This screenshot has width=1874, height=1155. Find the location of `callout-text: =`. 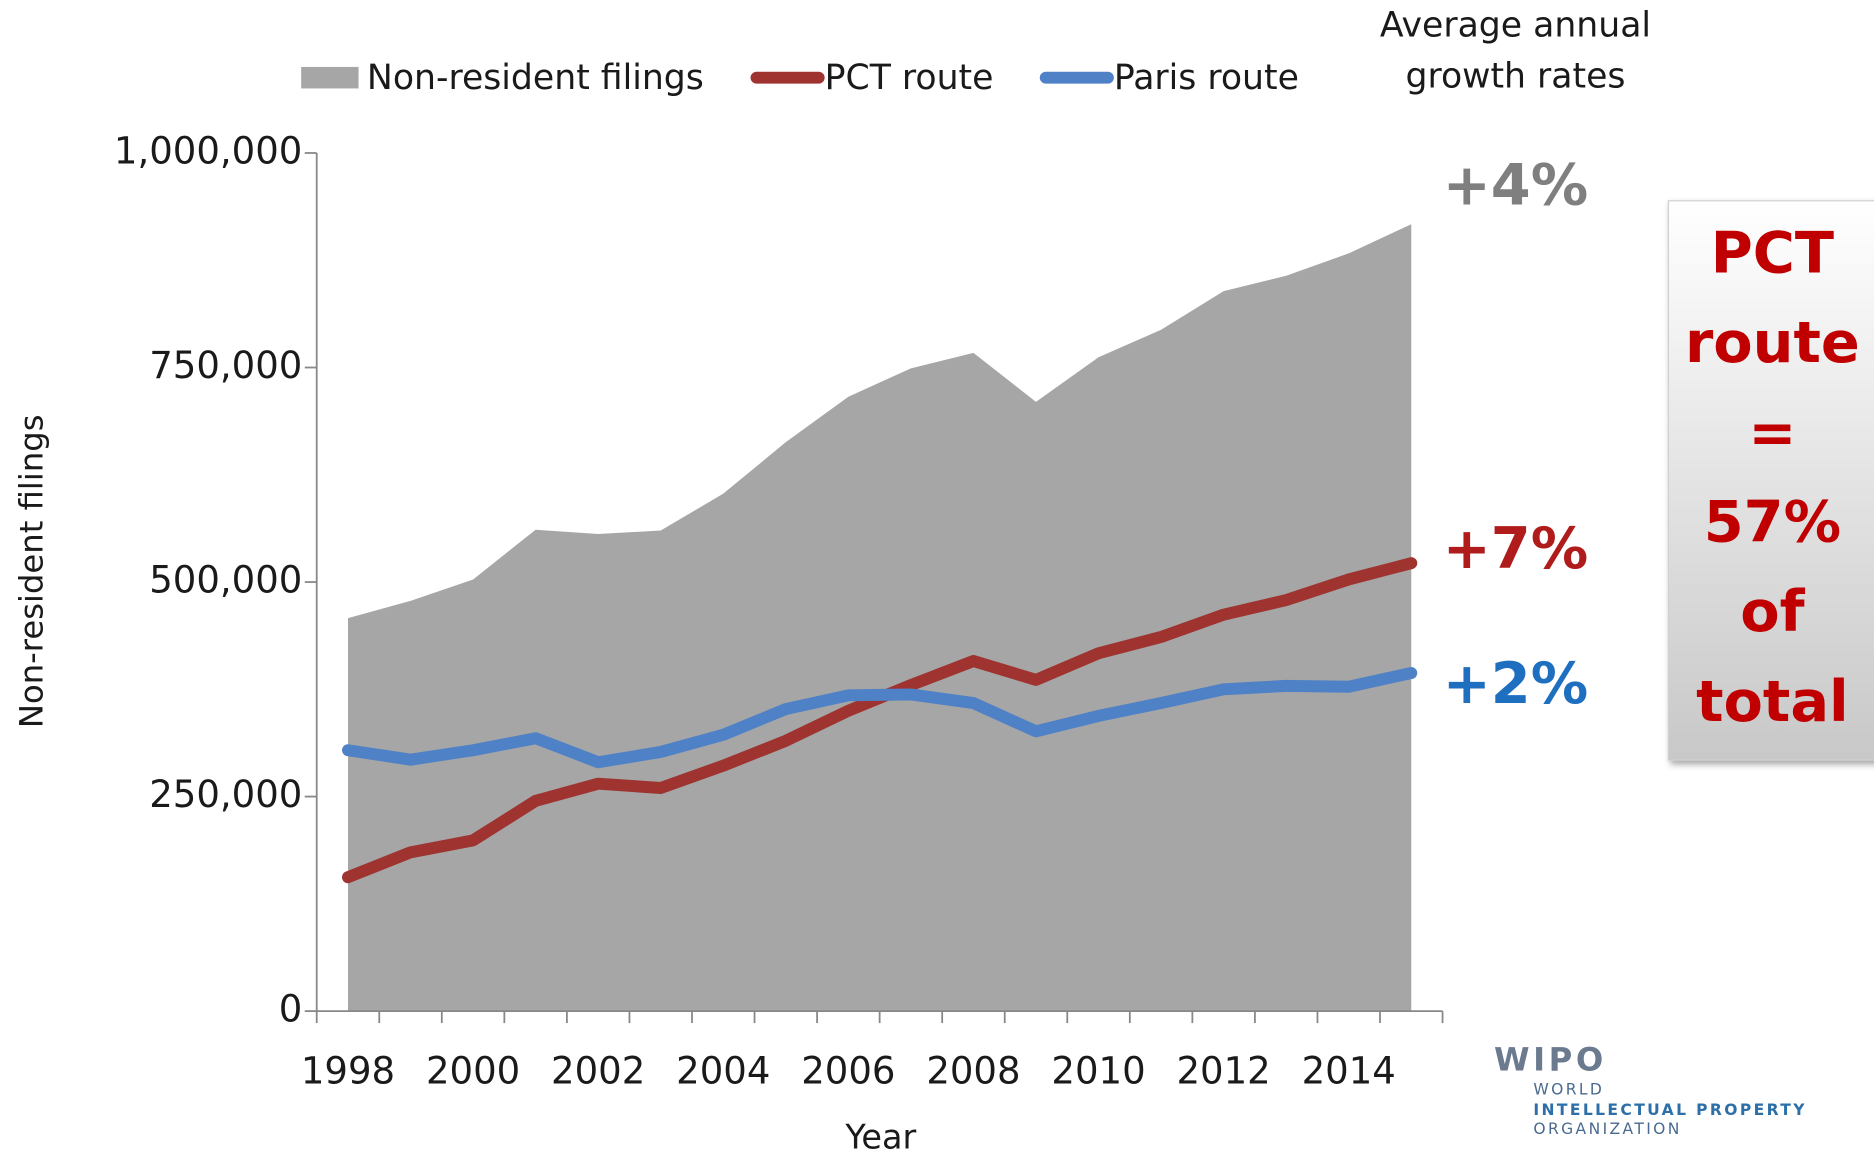

callout-text: = is located at coordinates (1772, 432).